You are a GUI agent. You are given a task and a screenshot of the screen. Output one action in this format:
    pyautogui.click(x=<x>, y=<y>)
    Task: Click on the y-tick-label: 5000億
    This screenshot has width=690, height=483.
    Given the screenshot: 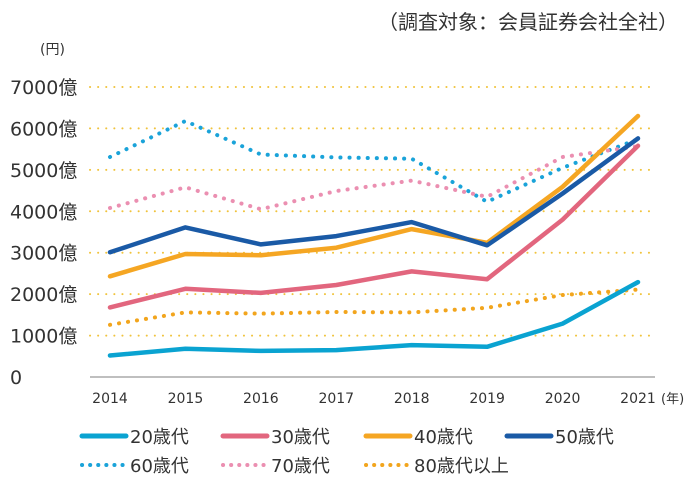 What is the action you would take?
    pyautogui.click(x=43, y=171)
    